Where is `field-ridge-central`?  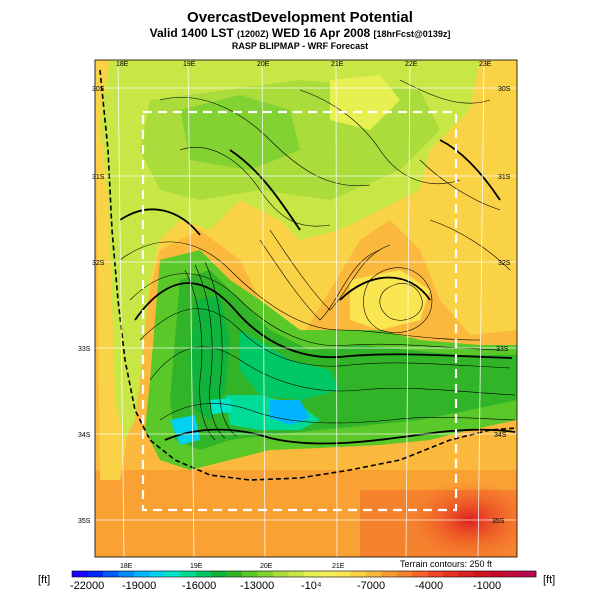
field-ridge-central is located at coordinates (290, 365).